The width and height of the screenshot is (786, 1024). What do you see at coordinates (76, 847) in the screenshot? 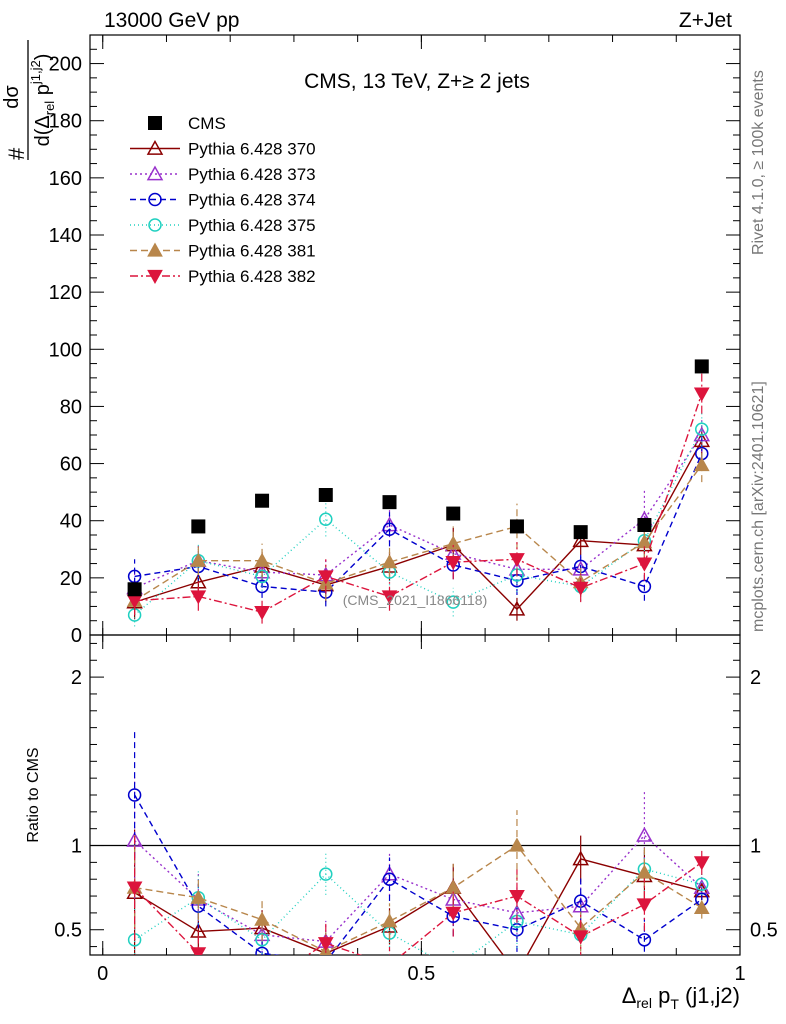
I see `ratio-y-tick-label: 1` at bounding box center [76, 847].